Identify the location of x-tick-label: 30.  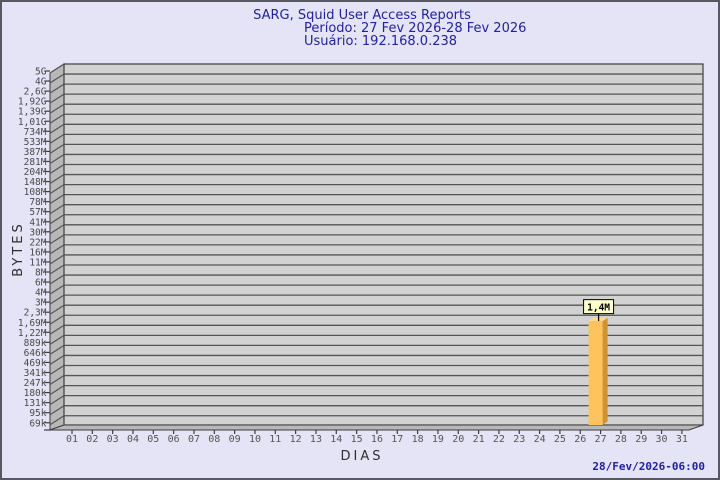
(662, 439).